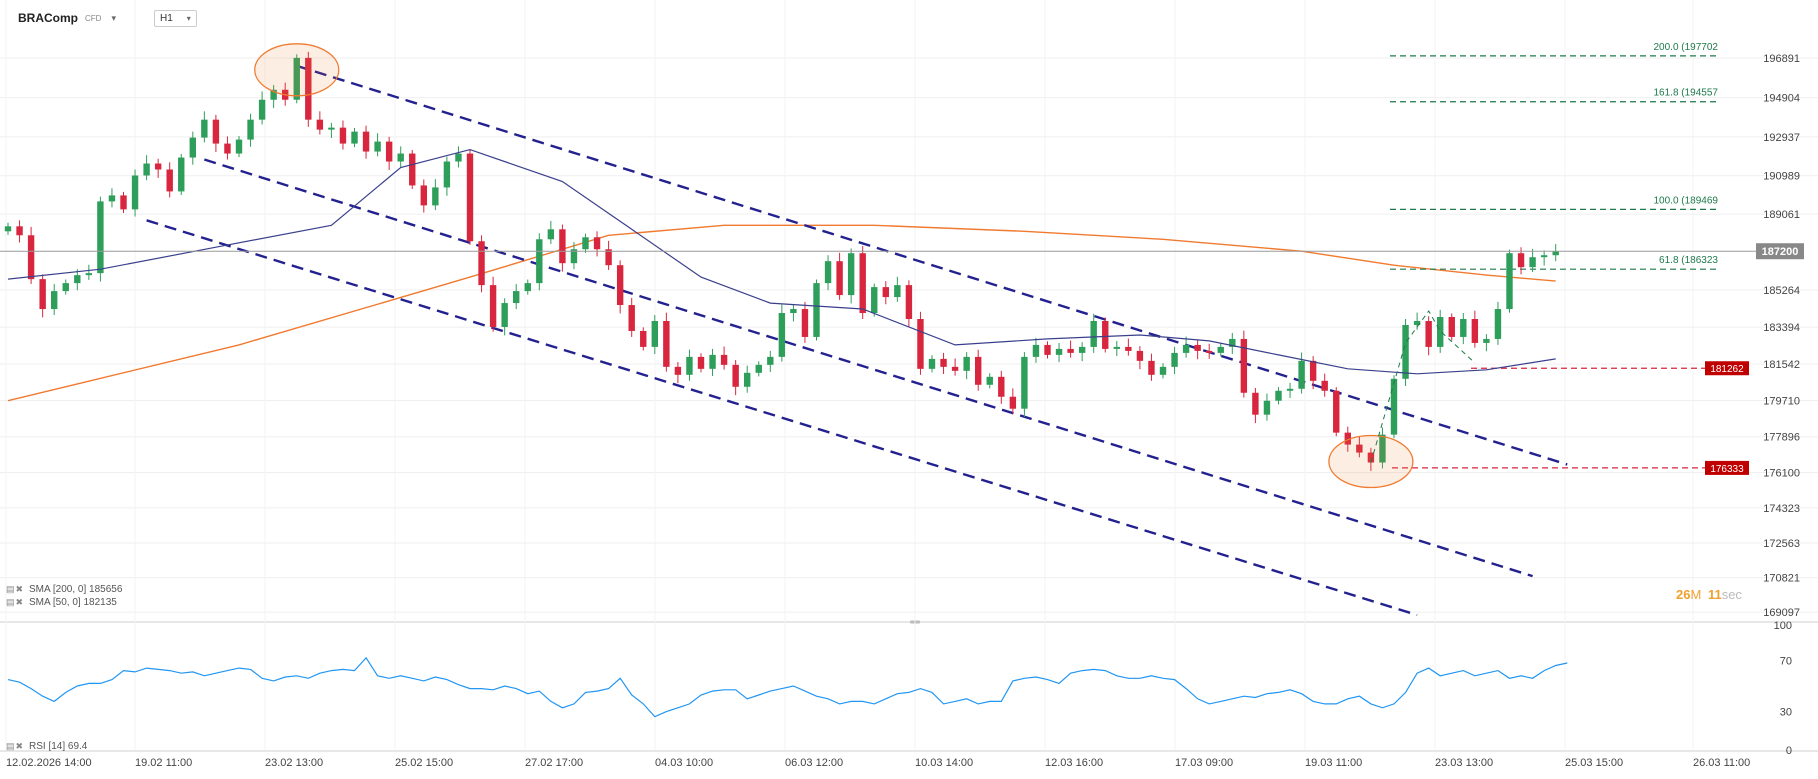 The width and height of the screenshot is (1818, 779). Describe the element at coordinates (1688, 260) in the screenshot. I see `fib-label: 61.8 (186323` at that location.